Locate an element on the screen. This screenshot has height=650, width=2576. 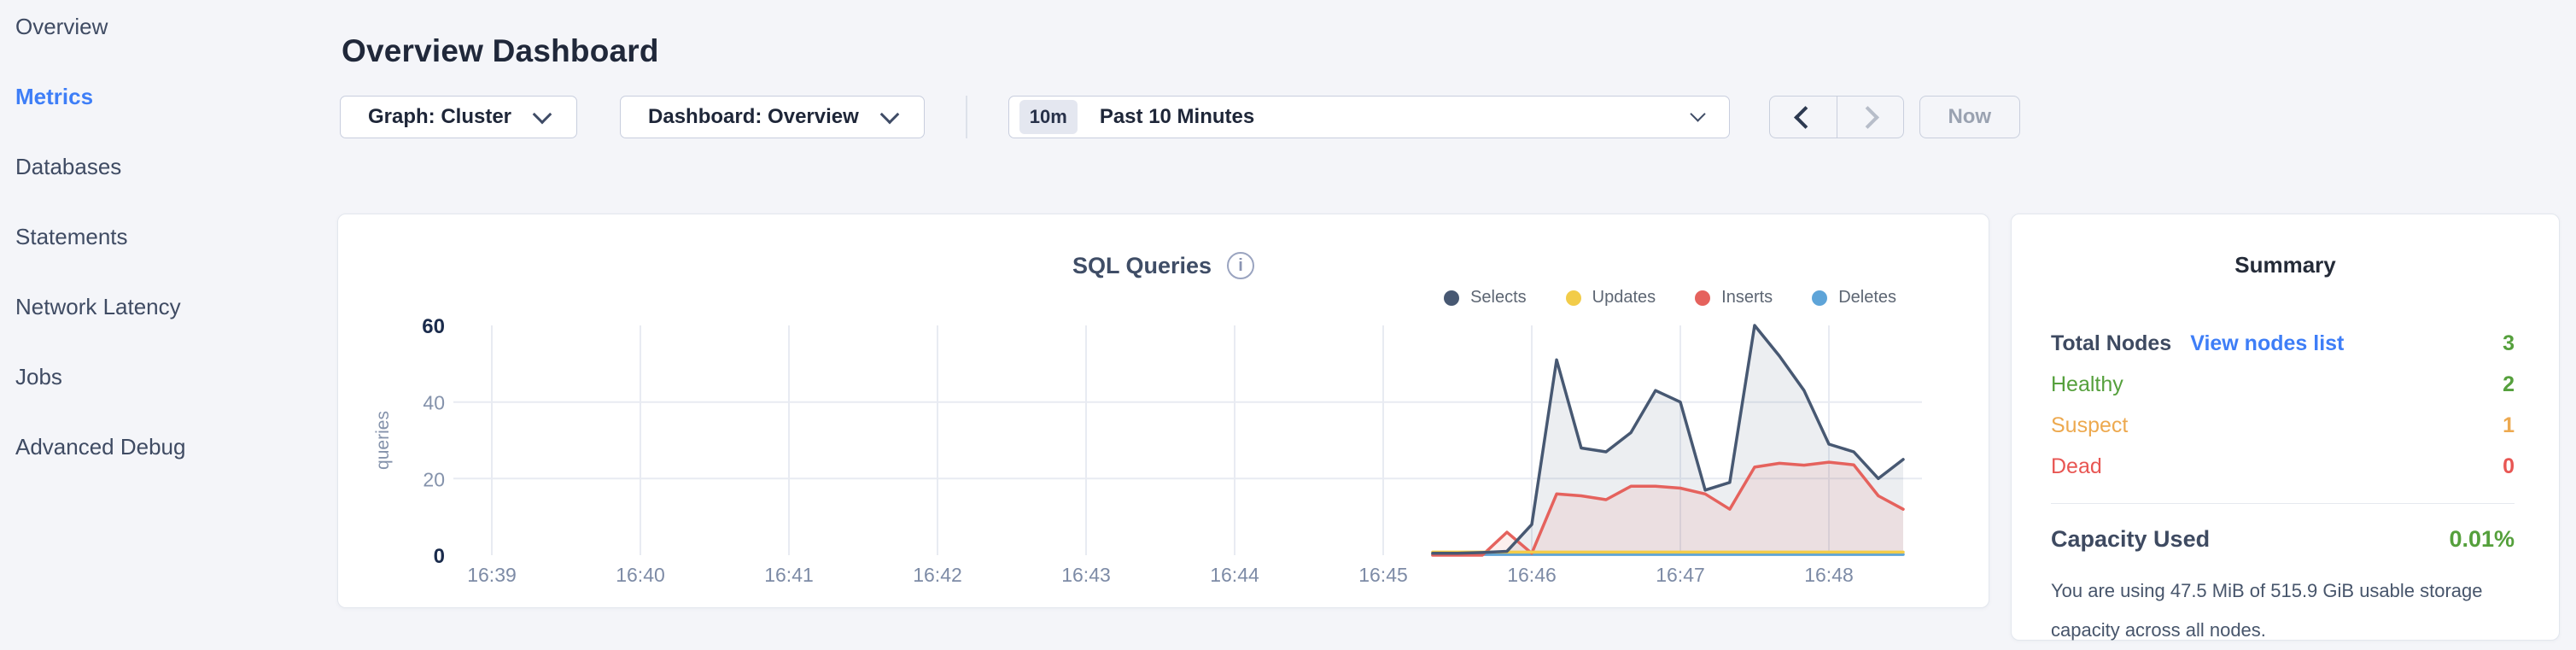
suspect-value: 1 is located at coordinates (2509, 425).